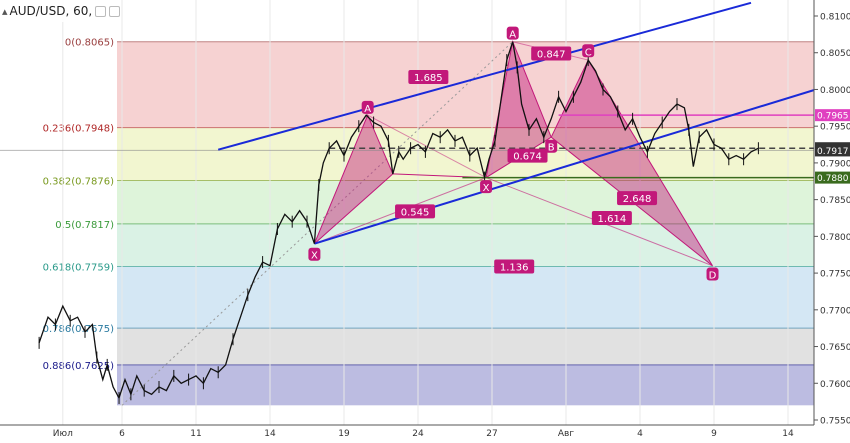 This screenshot has width=850, height=443. What do you see at coordinates (835, 18) in the screenshot?
I see `y-tick-label: 0.8100` at bounding box center [835, 18].